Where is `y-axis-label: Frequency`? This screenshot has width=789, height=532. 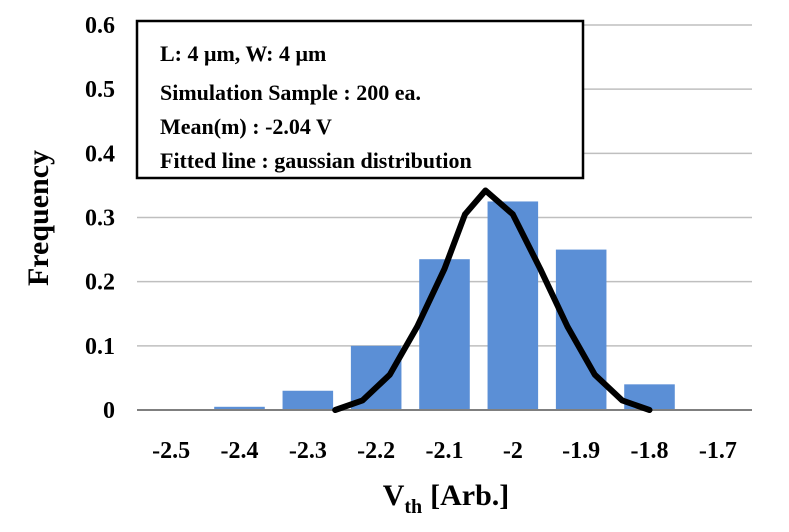 y-axis-label: Frequency is located at coordinates (38, 218).